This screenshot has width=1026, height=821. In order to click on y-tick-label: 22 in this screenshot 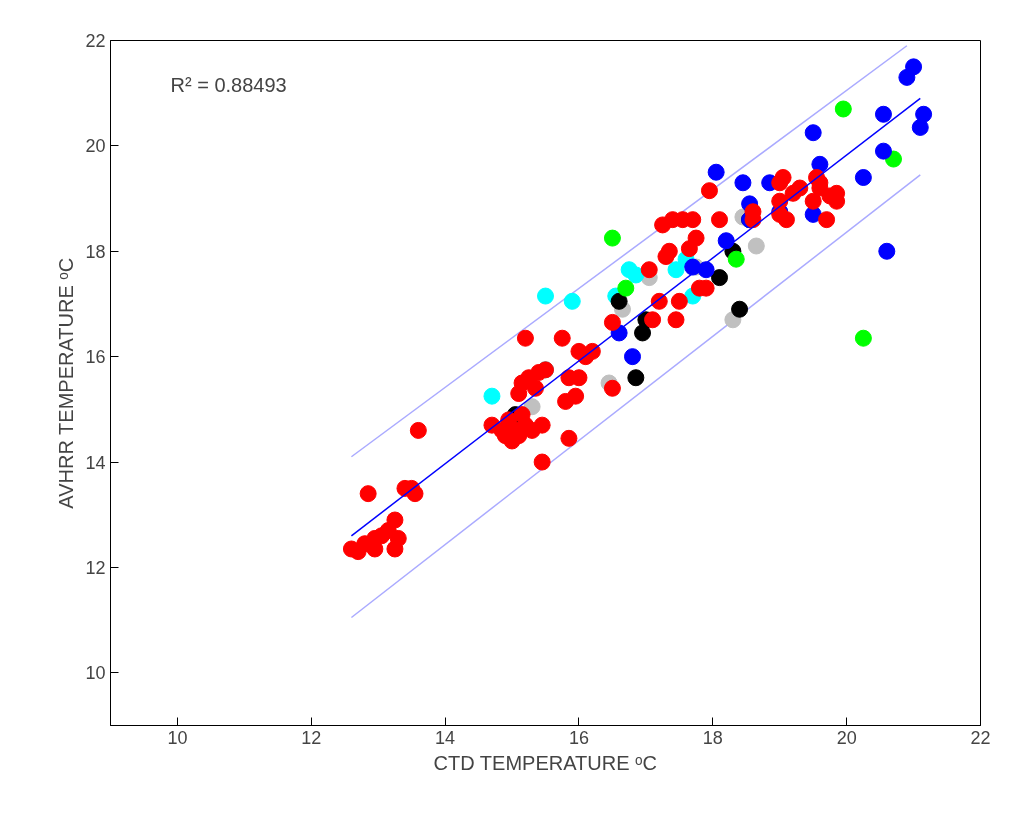, I will do `click(95, 41)`.